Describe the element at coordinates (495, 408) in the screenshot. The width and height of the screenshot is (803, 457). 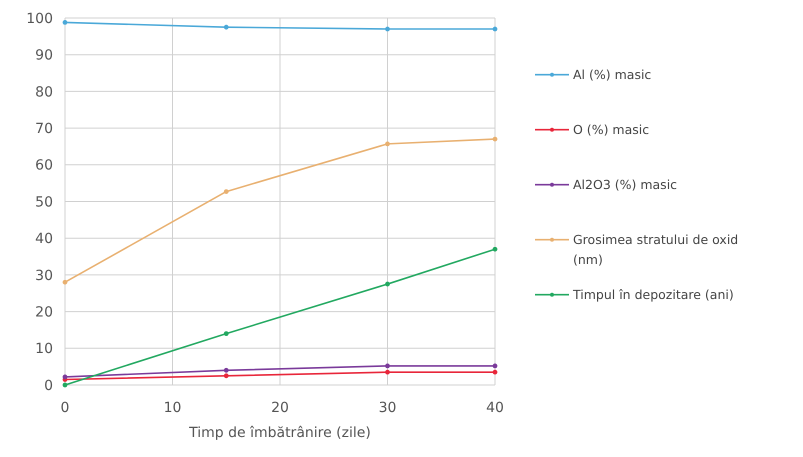
I see `x-tick-label: 40` at that location.